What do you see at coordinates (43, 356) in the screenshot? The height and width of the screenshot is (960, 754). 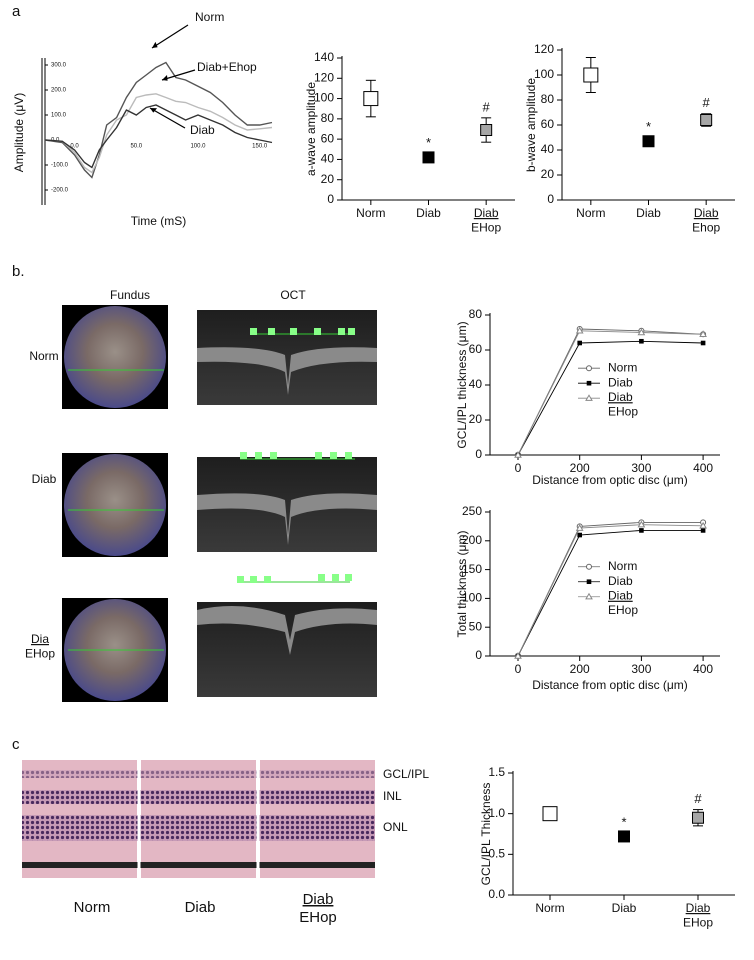 I see `row-label: Norm` at bounding box center [43, 356].